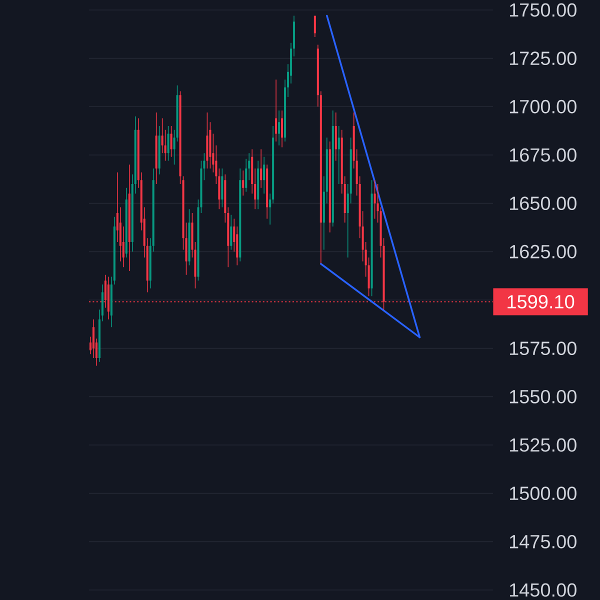  What do you see at coordinates (543, 493) in the screenshot?
I see `y-tick-label: 1500.00` at bounding box center [543, 493].